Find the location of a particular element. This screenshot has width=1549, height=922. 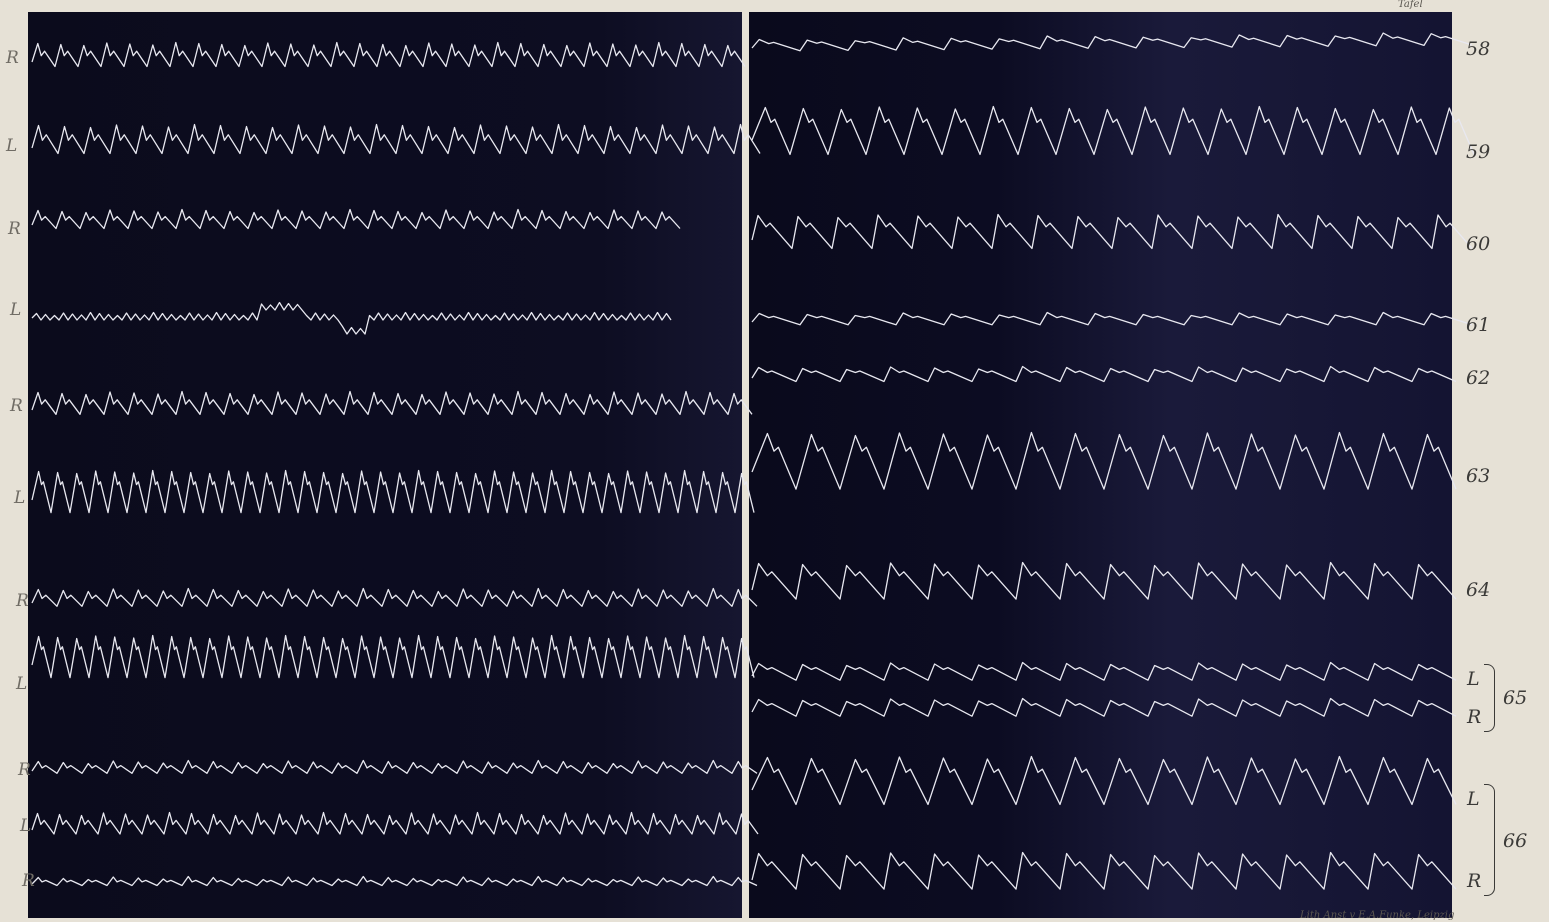

trace-number-60: 60 is located at coordinates (1478, 244).